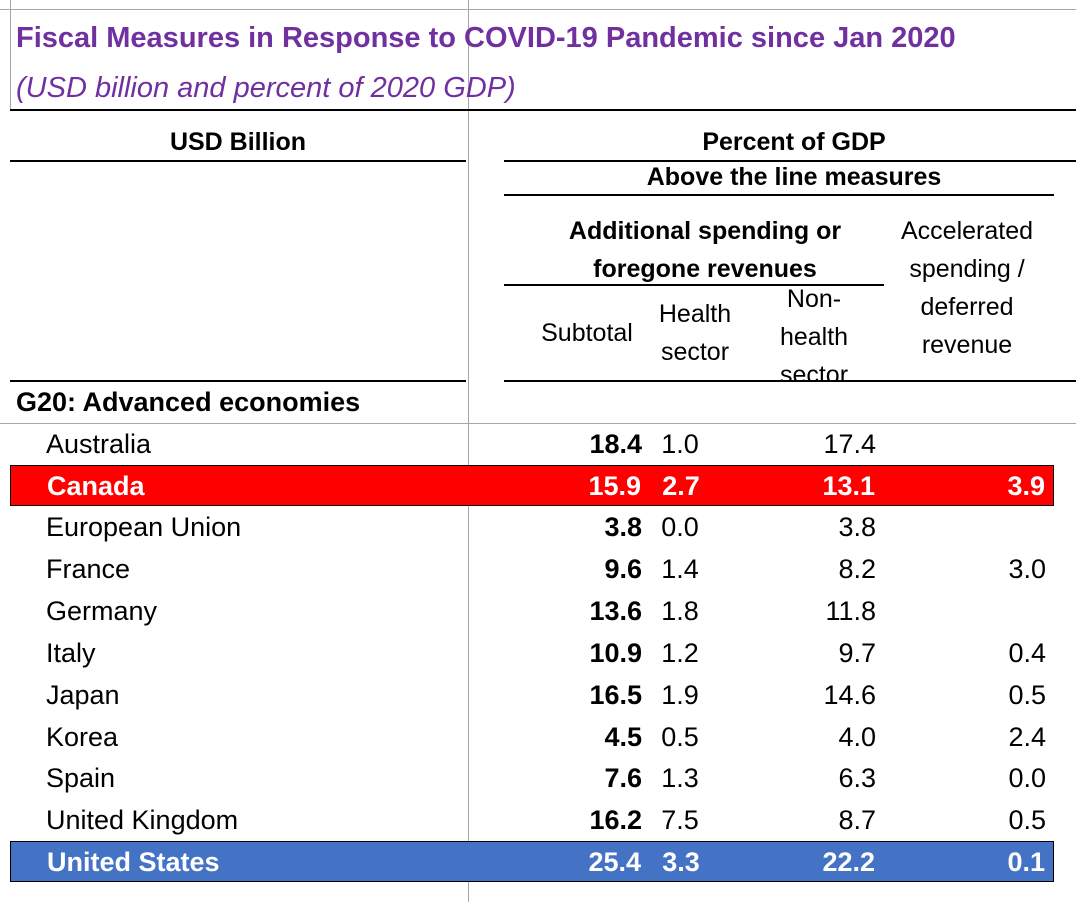 Image resolution: width=1076 pixels, height=902 pixels. I want to click on header-top-rule, so click(543, 110).